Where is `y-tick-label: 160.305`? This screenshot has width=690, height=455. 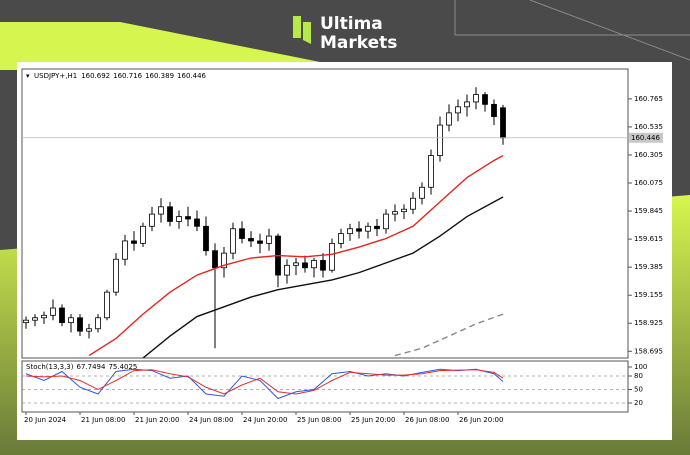
y-tick-label: 160.305 is located at coordinates (648, 155).